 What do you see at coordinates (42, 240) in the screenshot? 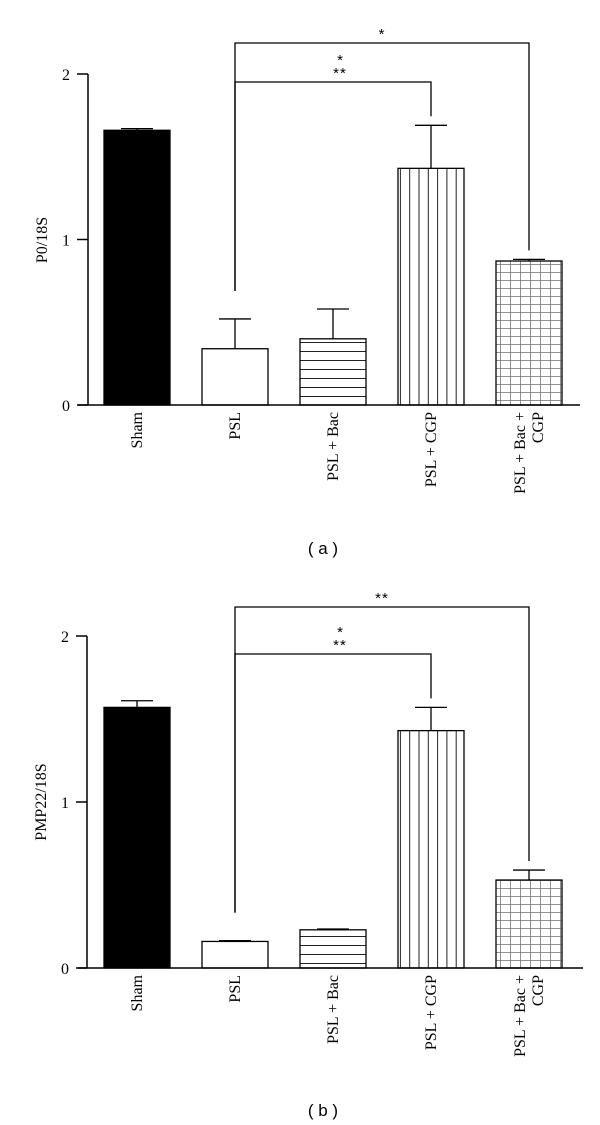
I see `y-axis-title: P0/18S` at bounding box center [42, 240].